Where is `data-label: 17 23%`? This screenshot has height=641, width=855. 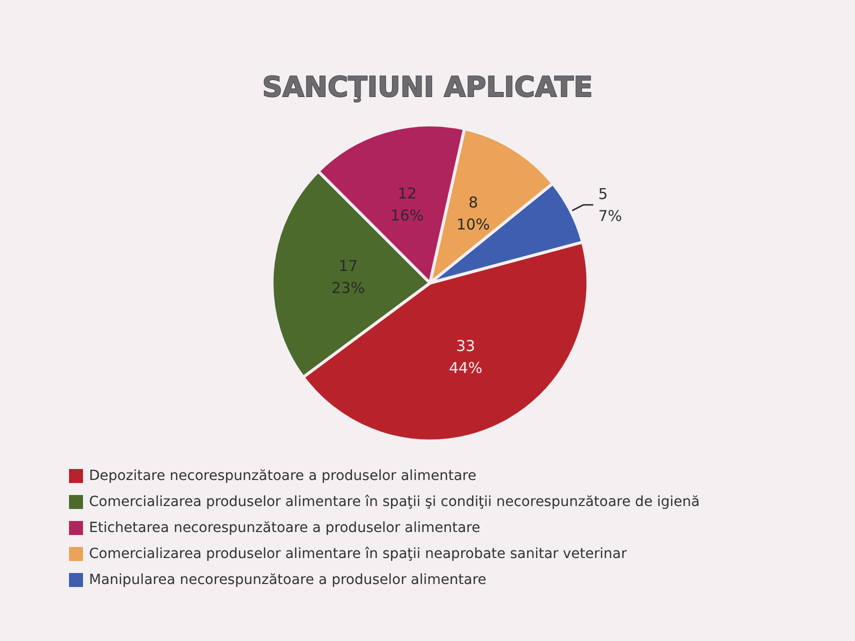
data-label: 17 23% is located at coordinates (348, 276).